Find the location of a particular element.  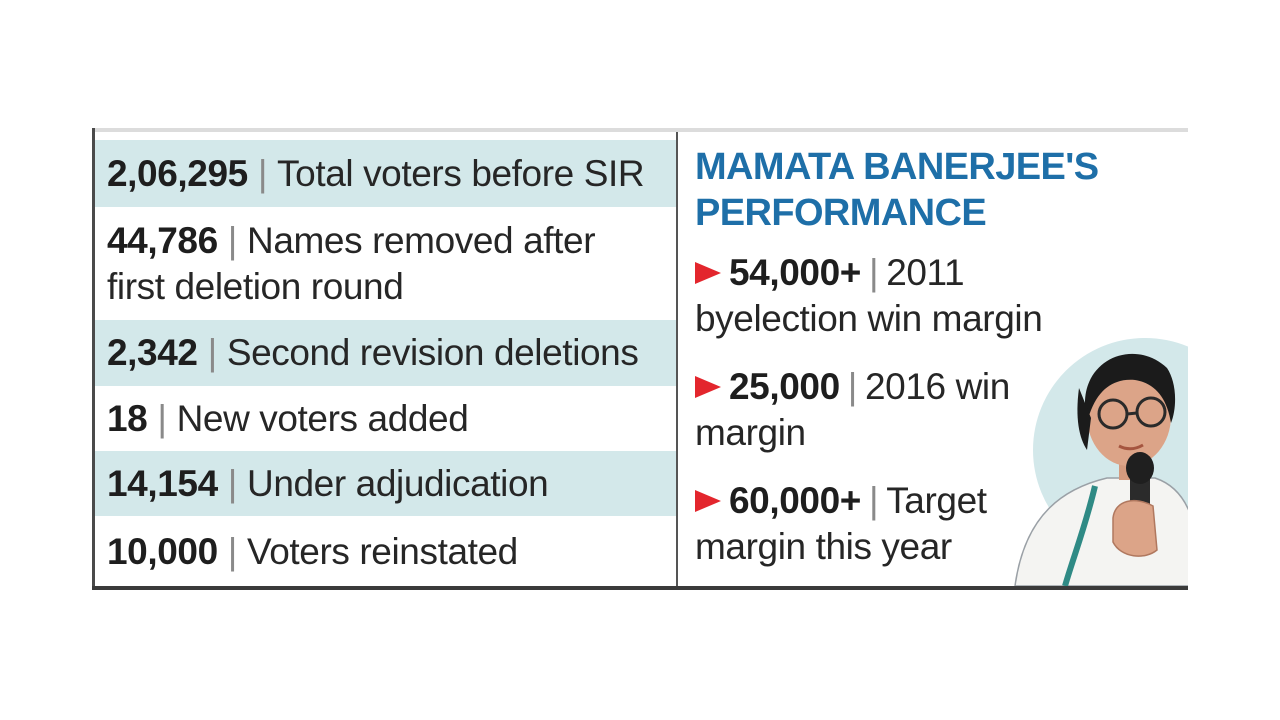

bottom-rule is located at coordinates (640, 588).